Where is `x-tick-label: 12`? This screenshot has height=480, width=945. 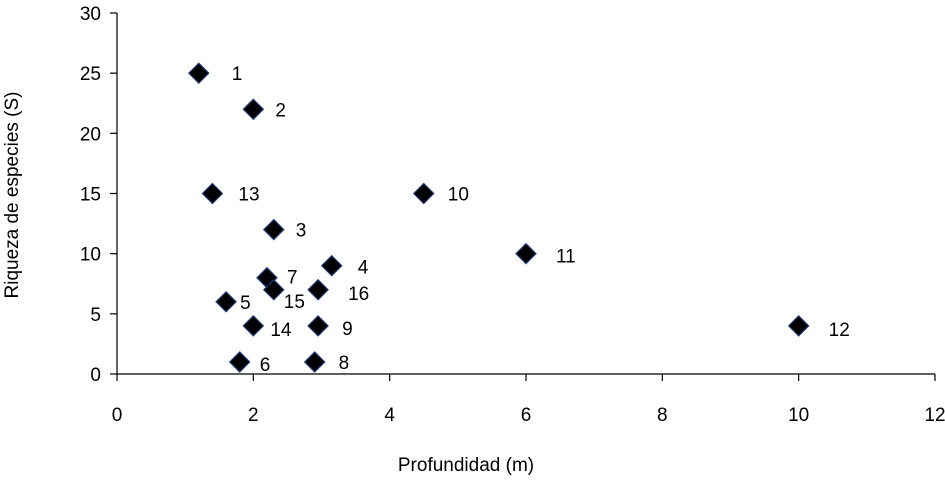
x-tick-label: 12 is located at coordinates (934, 415).